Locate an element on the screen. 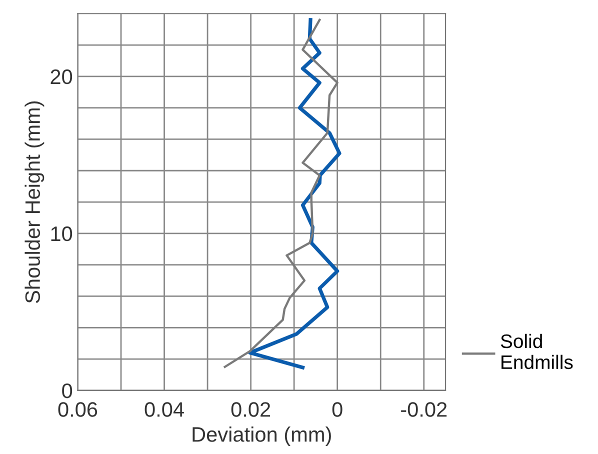  y-tick-label: 10 is located at coordinates (61, 234).